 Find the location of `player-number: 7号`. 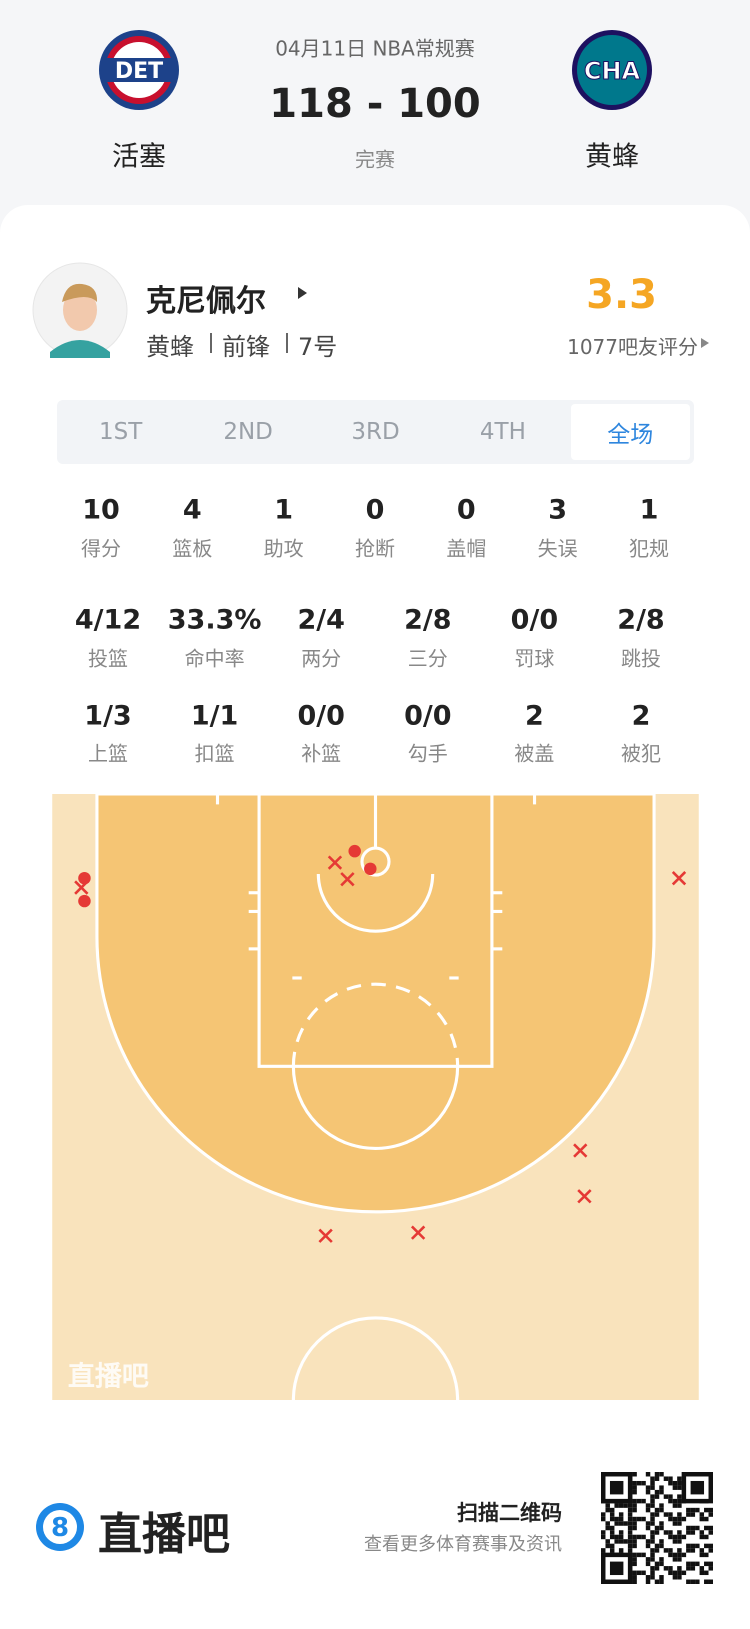

player-number: 7号 is located at coordinates (318, 347).